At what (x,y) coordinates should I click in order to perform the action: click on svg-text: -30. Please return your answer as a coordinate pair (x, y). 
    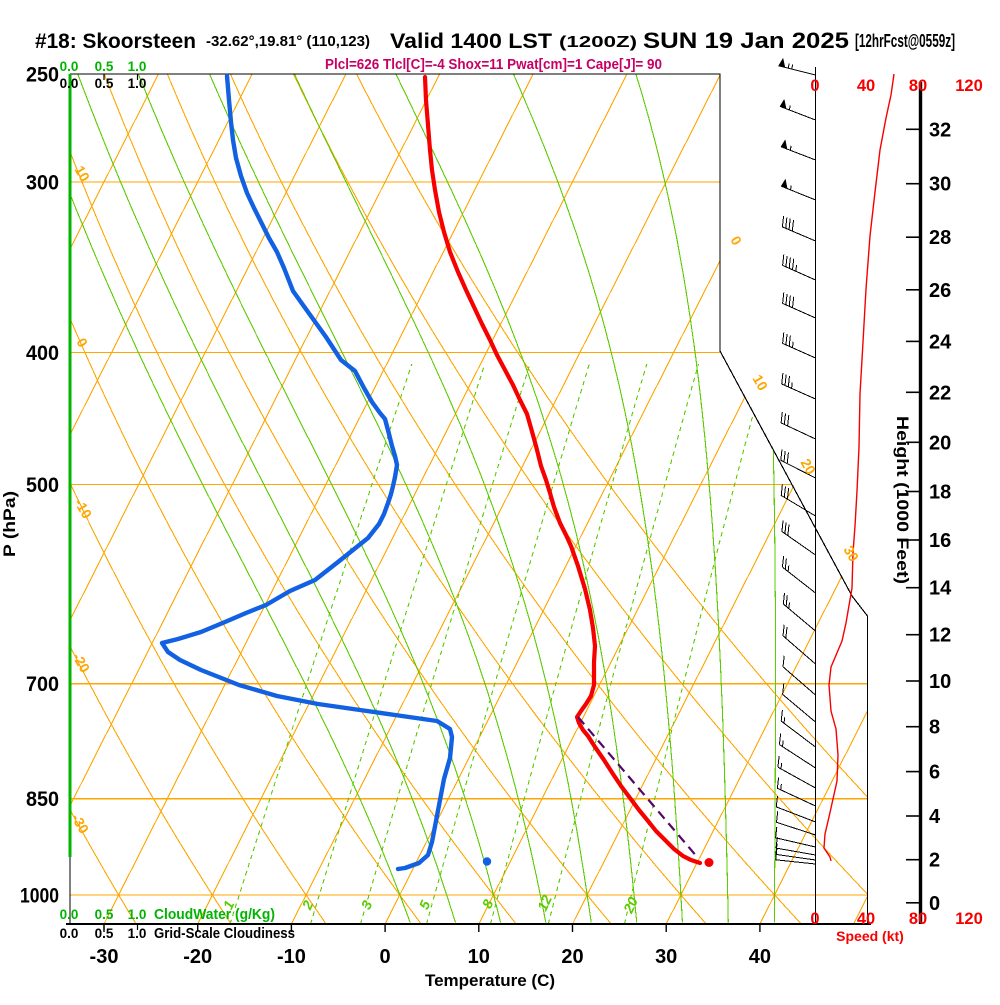
    Looking at the image, I should click on (104, 957).